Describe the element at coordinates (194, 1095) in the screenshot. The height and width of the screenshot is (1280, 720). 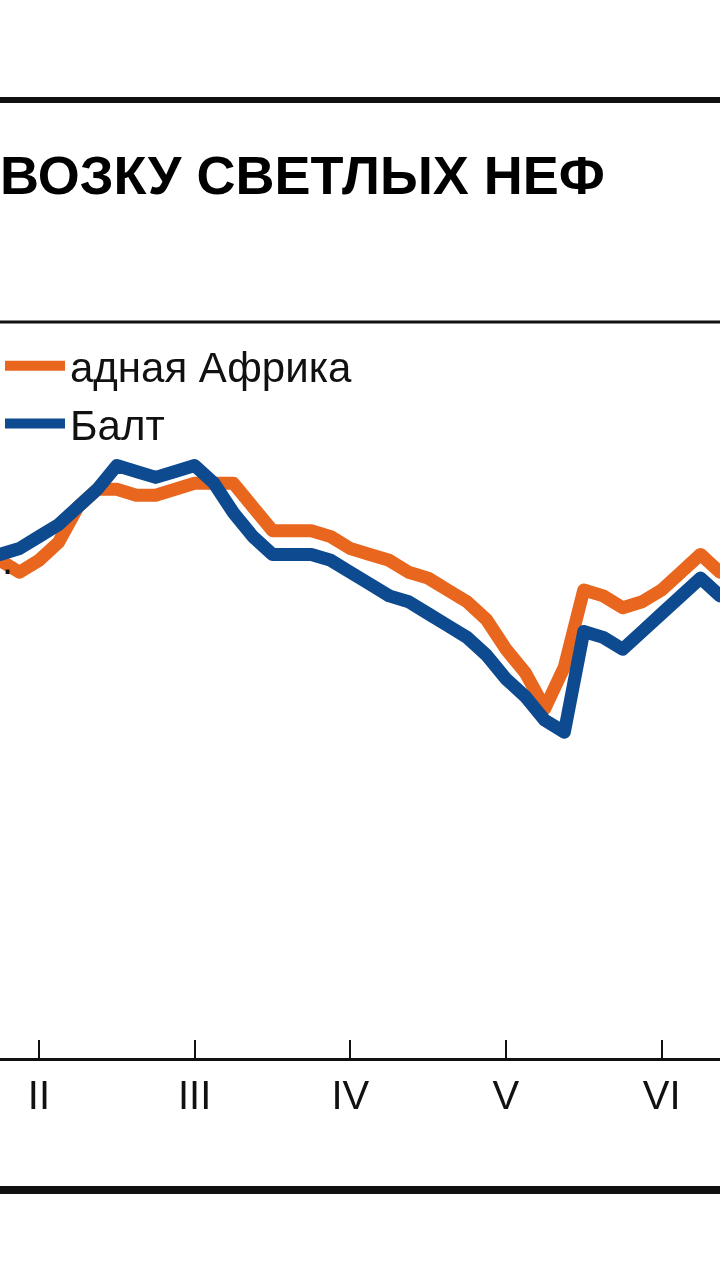
I see `x-tick-label: III` at that location.